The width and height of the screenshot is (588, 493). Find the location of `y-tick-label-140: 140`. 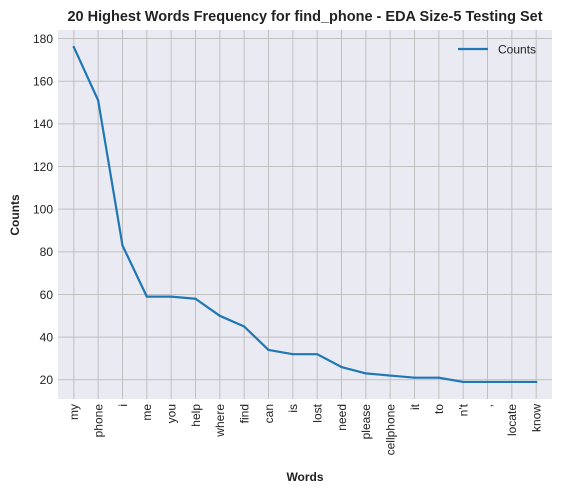

y-tick-label-140: 140 is located at coordinates (43, 124).